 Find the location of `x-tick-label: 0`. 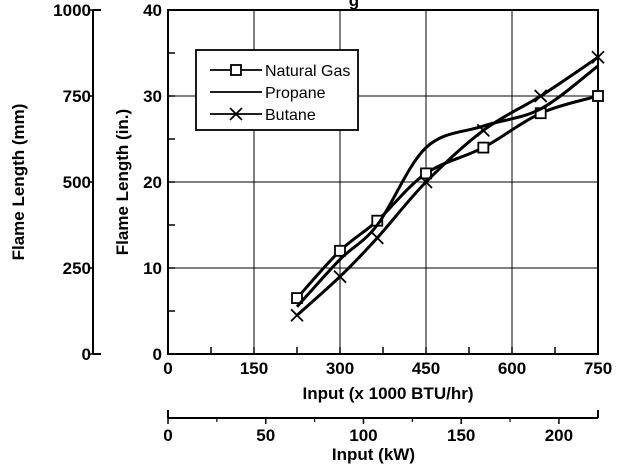

x-tick-label: 0 is located at coordinates (167, 368).